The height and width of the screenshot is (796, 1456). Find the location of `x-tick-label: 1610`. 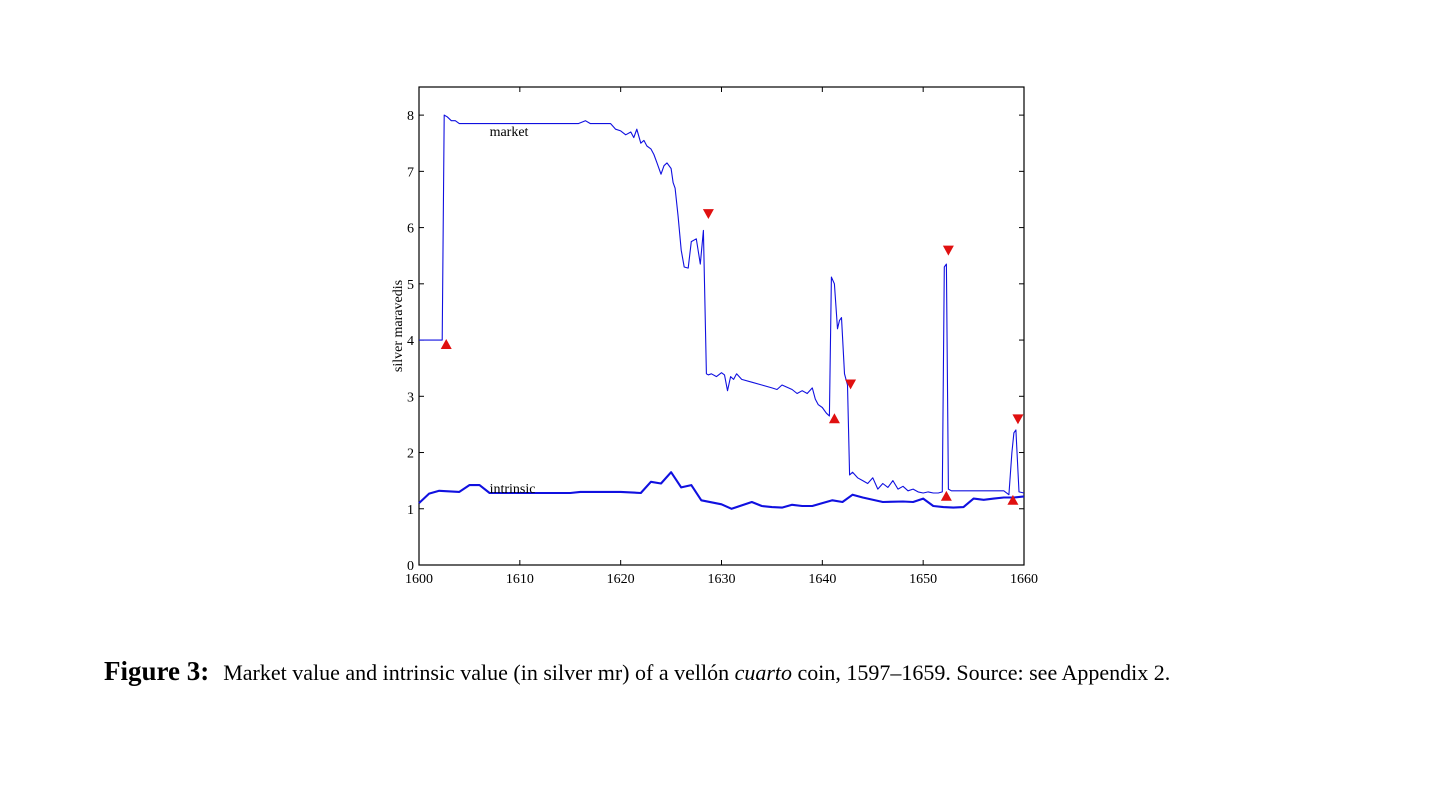

x-tick-label: 1610 is located at coordinates (520, 579).